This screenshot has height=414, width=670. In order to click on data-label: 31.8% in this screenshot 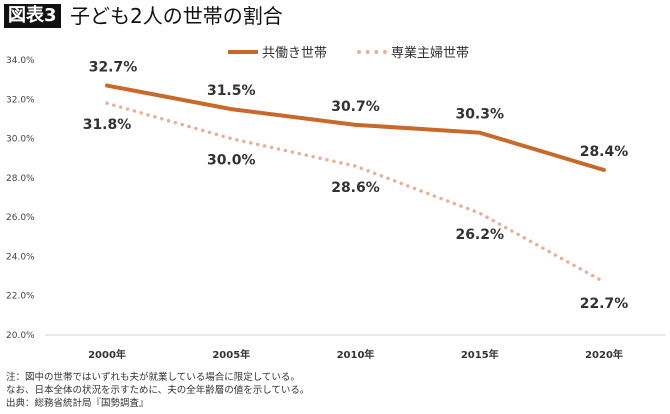, I will do `click(107, 125)`.